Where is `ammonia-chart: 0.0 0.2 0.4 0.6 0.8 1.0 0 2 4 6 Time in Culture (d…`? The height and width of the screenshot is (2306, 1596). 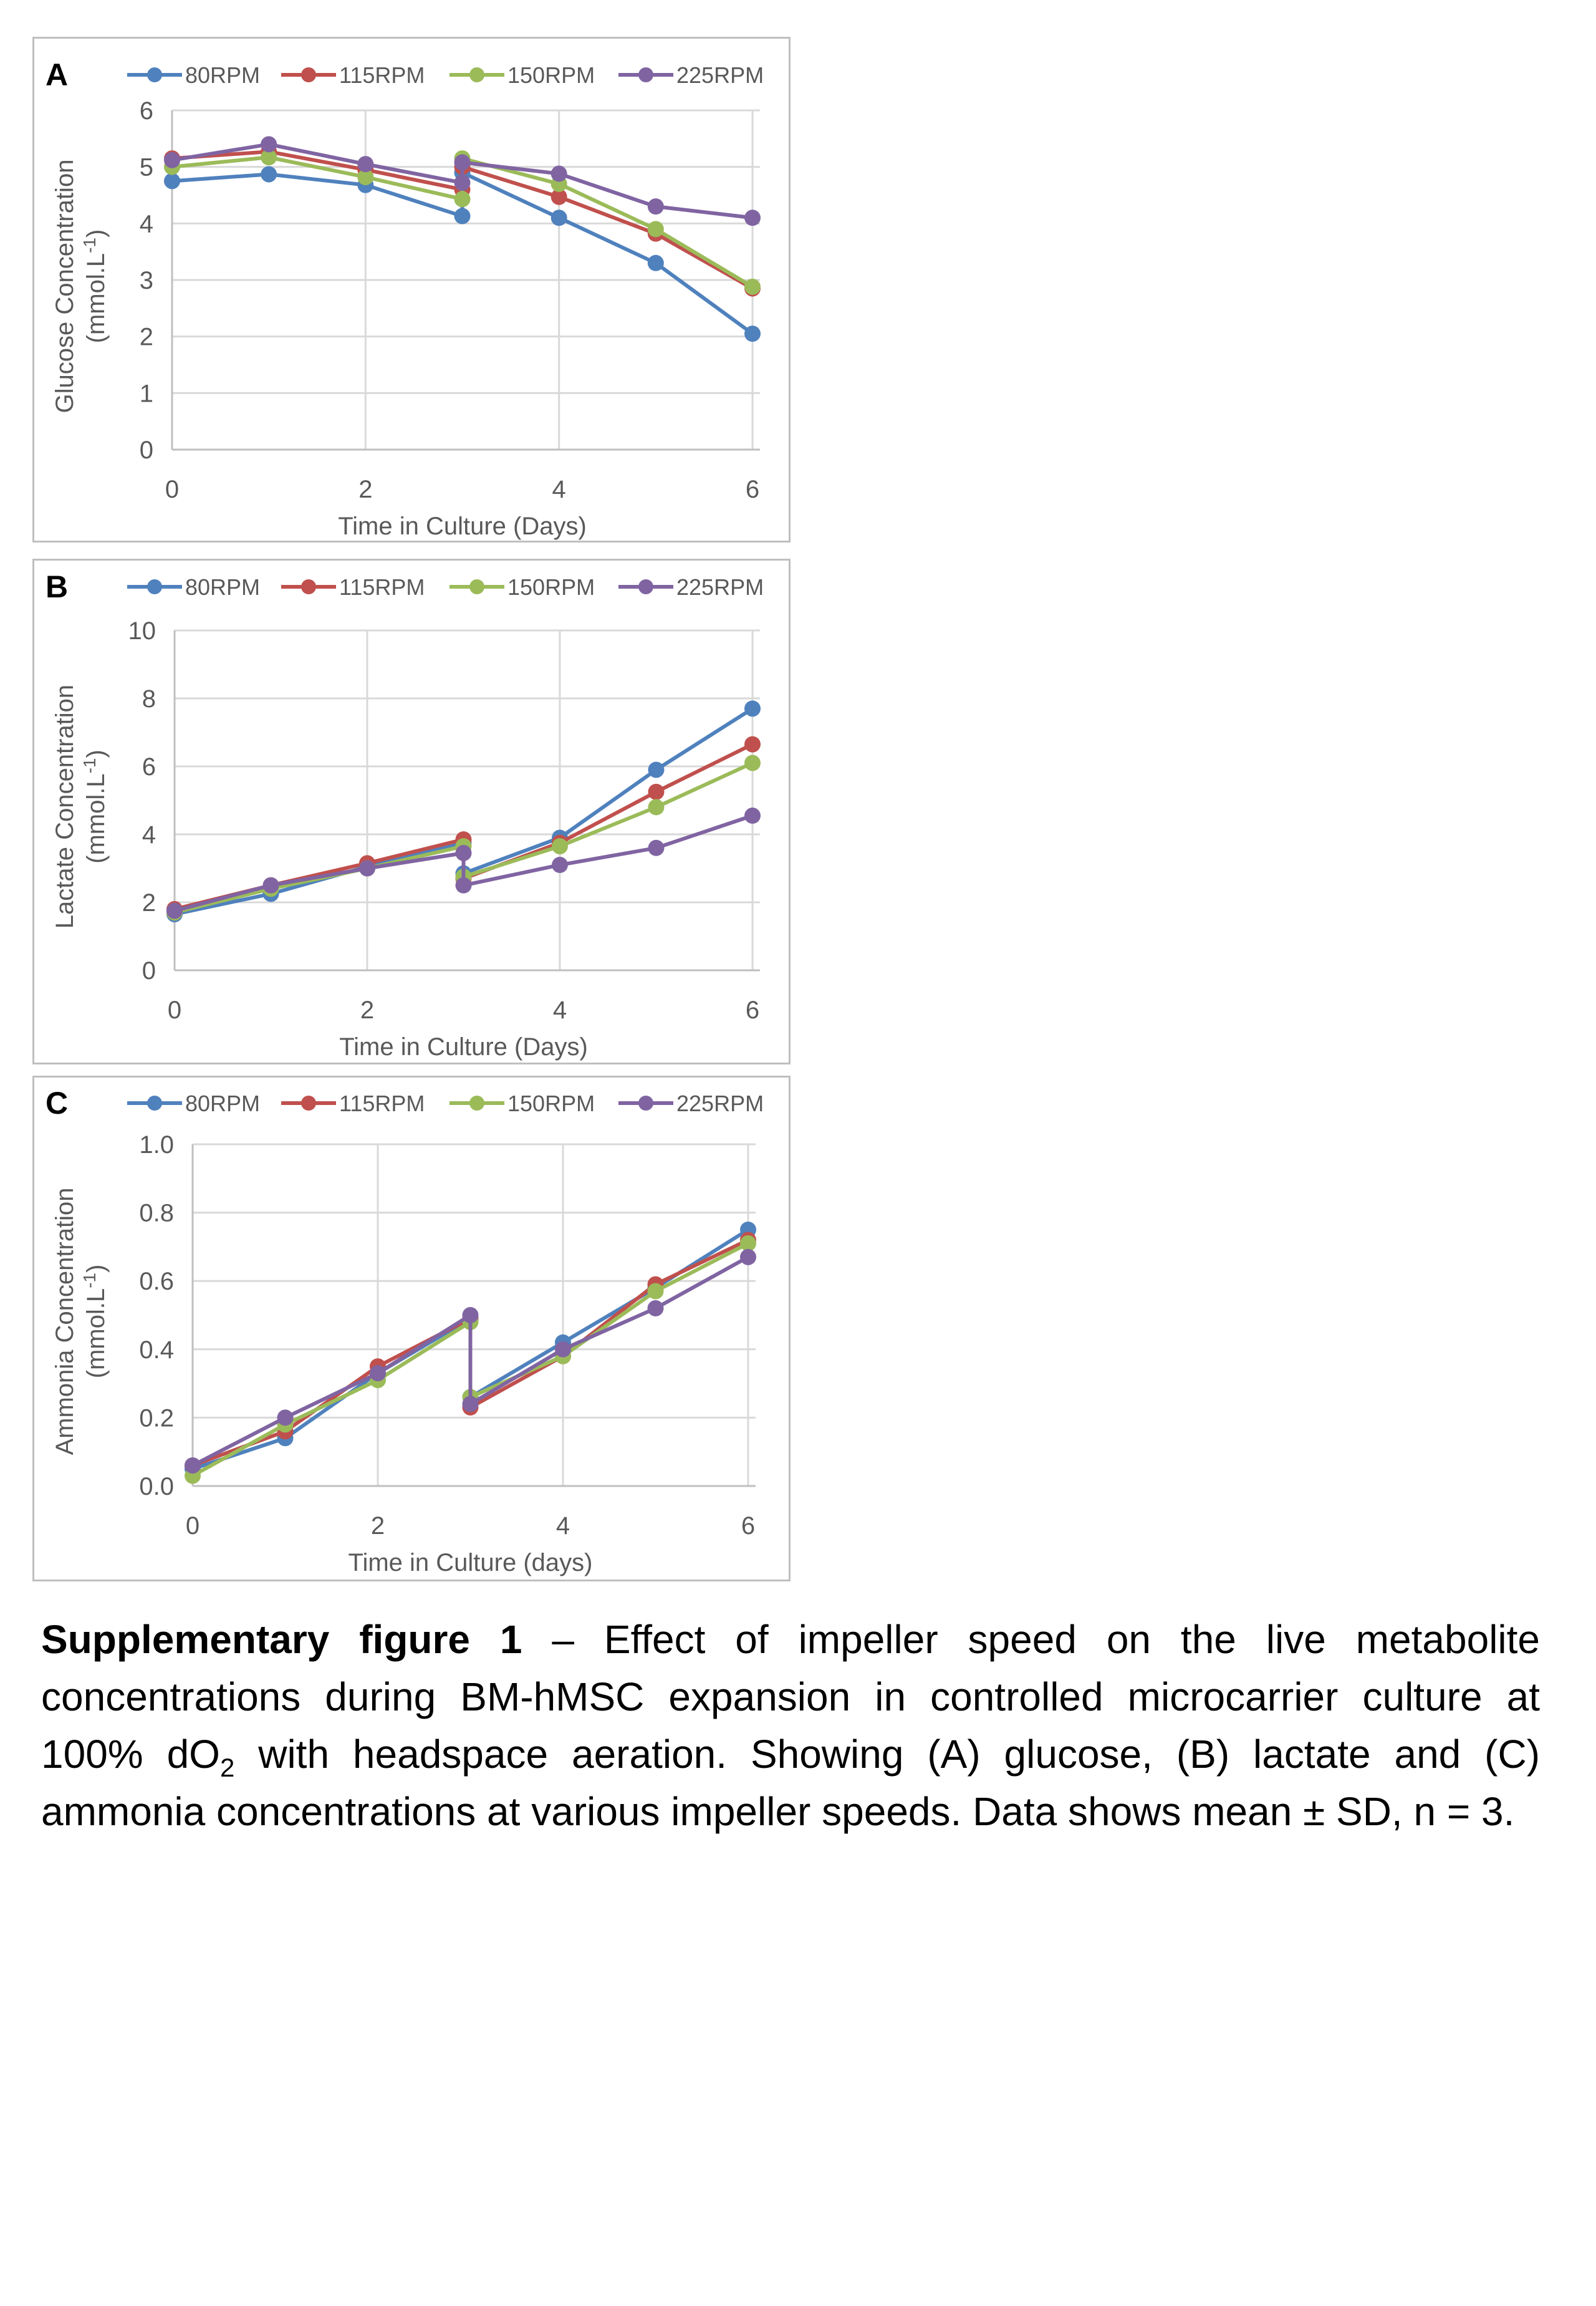 ammonia-chart: 0.0 0.2 0.4 0.6 0.8 1.0 0 2 4 6 Time in Culture (d… is located at coordinates (405, 1331).